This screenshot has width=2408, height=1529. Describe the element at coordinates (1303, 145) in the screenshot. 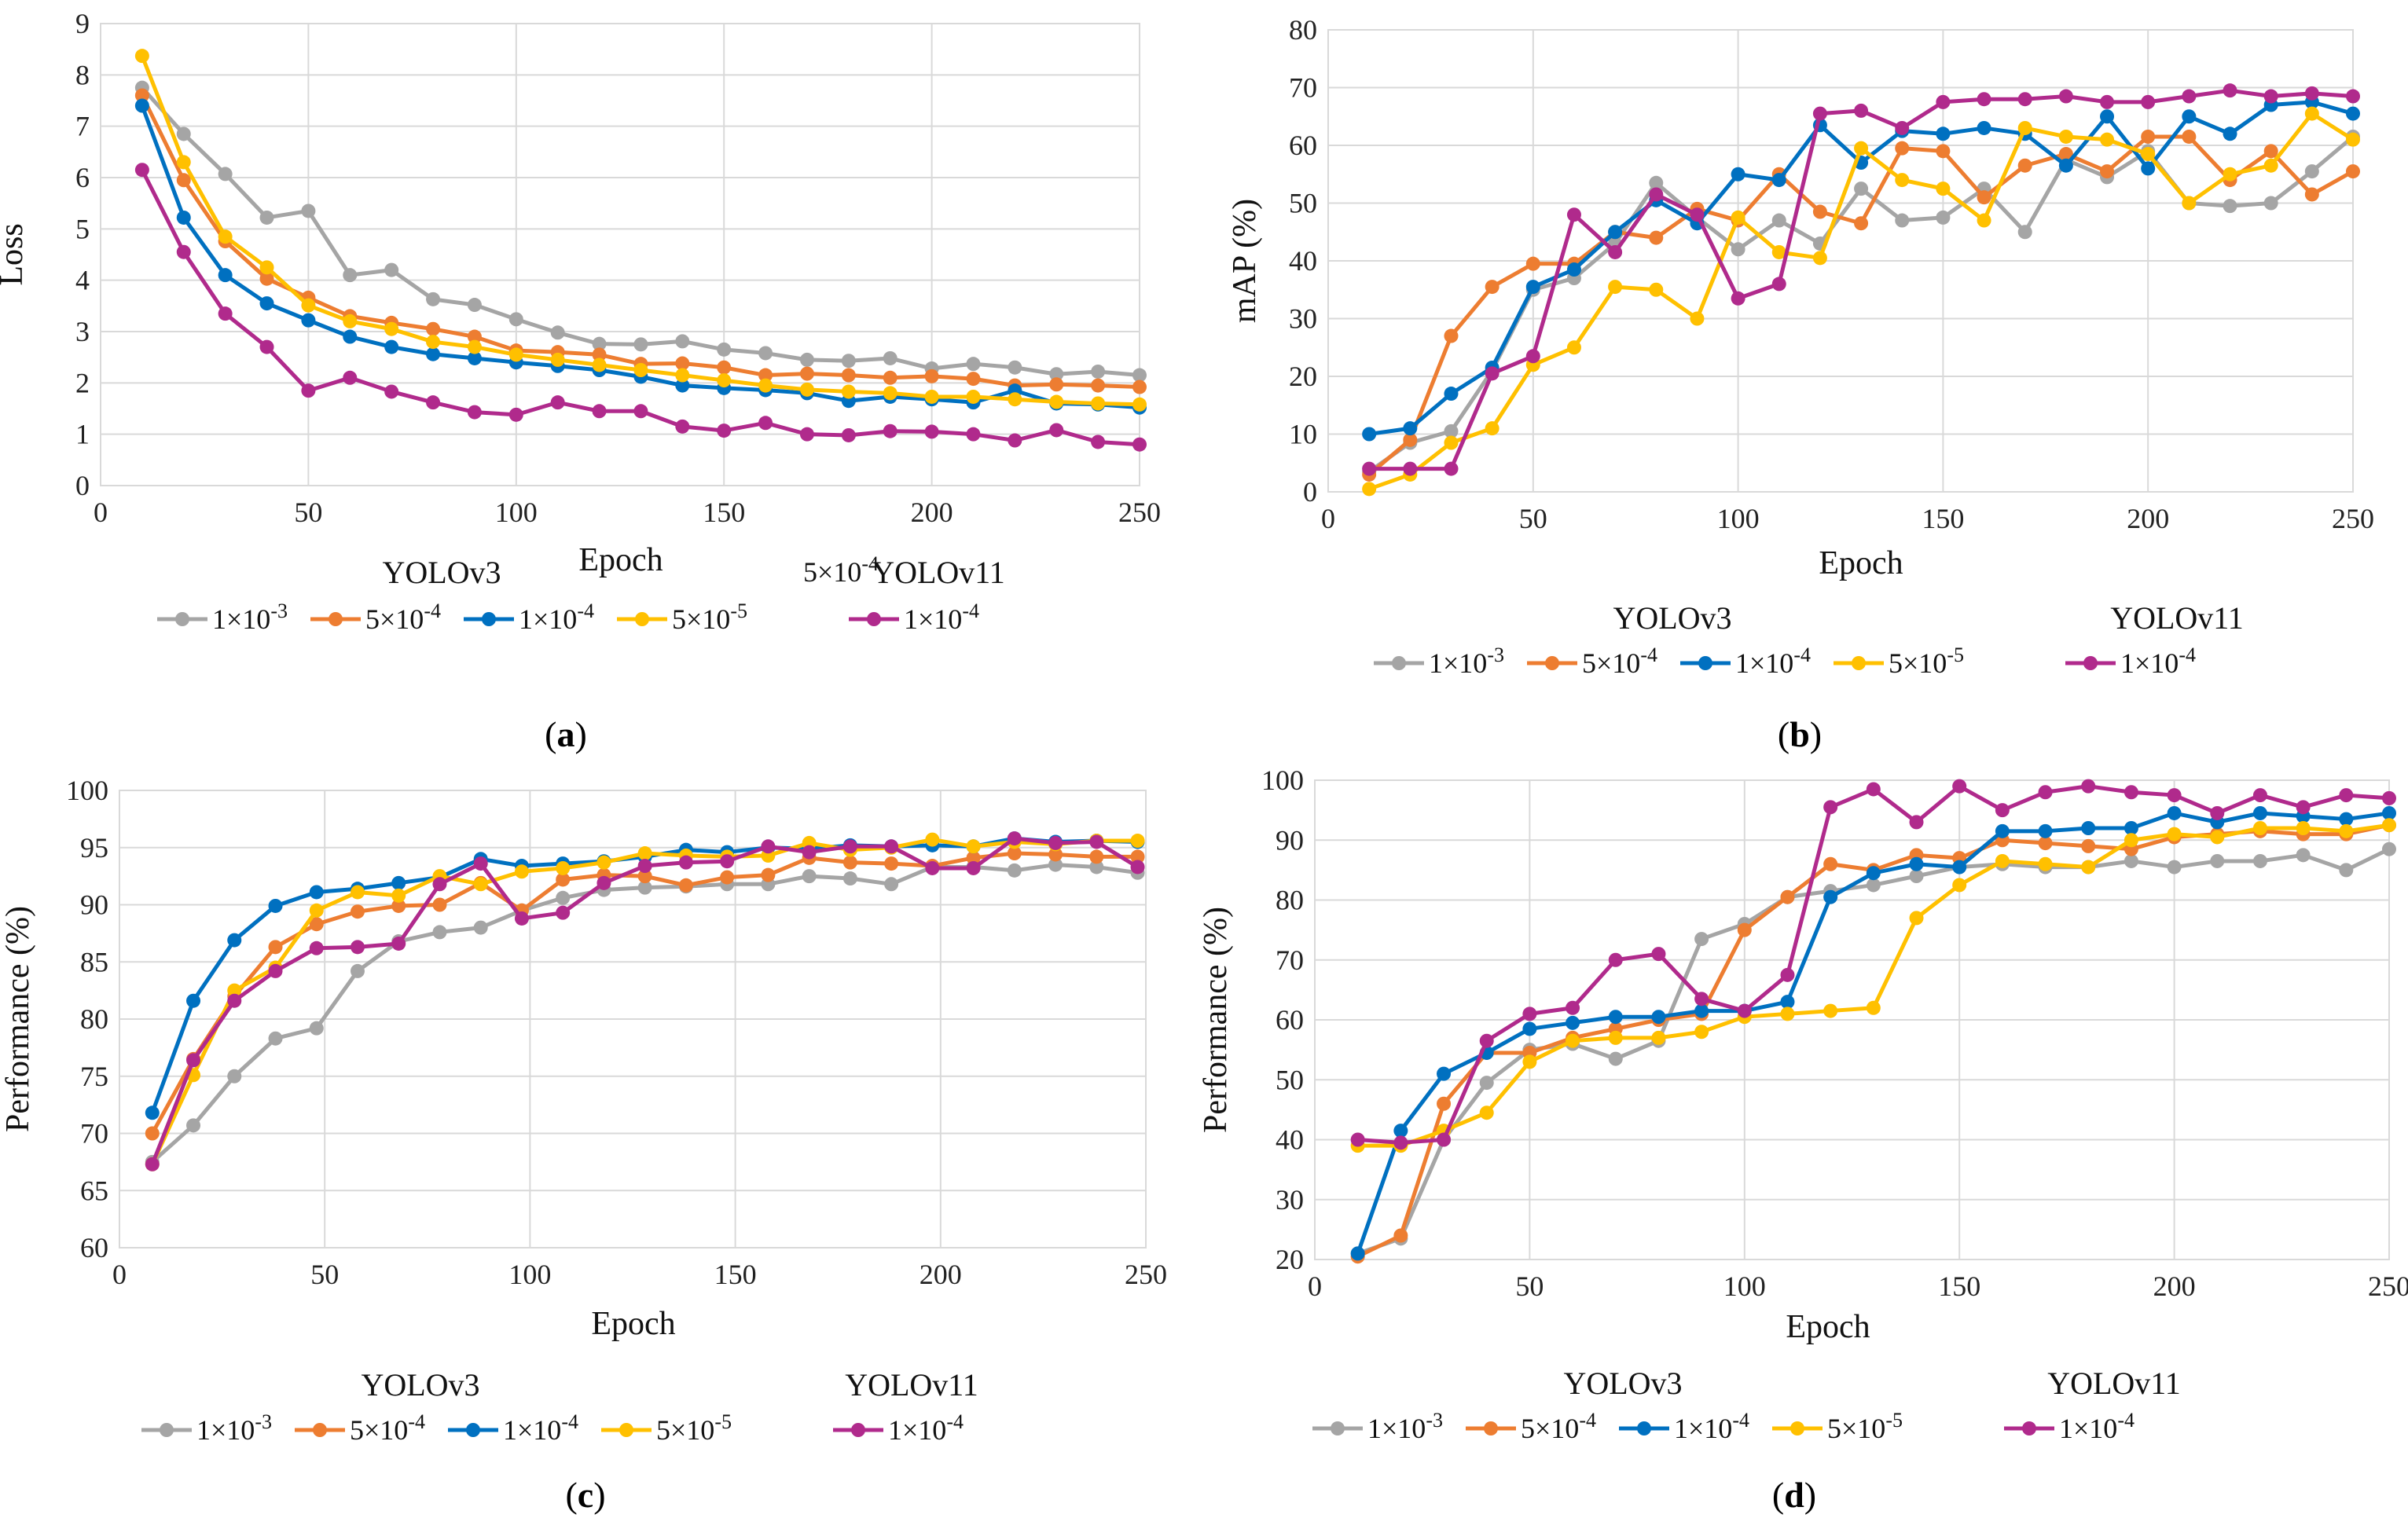

I see `y-tick-label: 60` at that location.